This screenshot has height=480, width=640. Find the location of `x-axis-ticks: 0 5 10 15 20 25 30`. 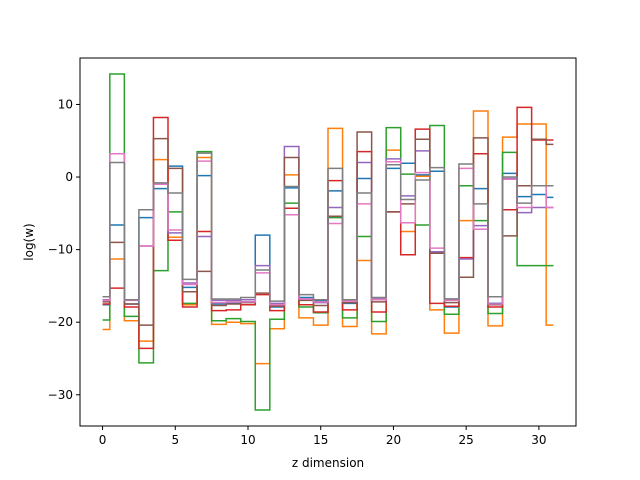

x-axis-ticks: 0 5 10 15 20 25 30 is located at coordinates (323, 436).